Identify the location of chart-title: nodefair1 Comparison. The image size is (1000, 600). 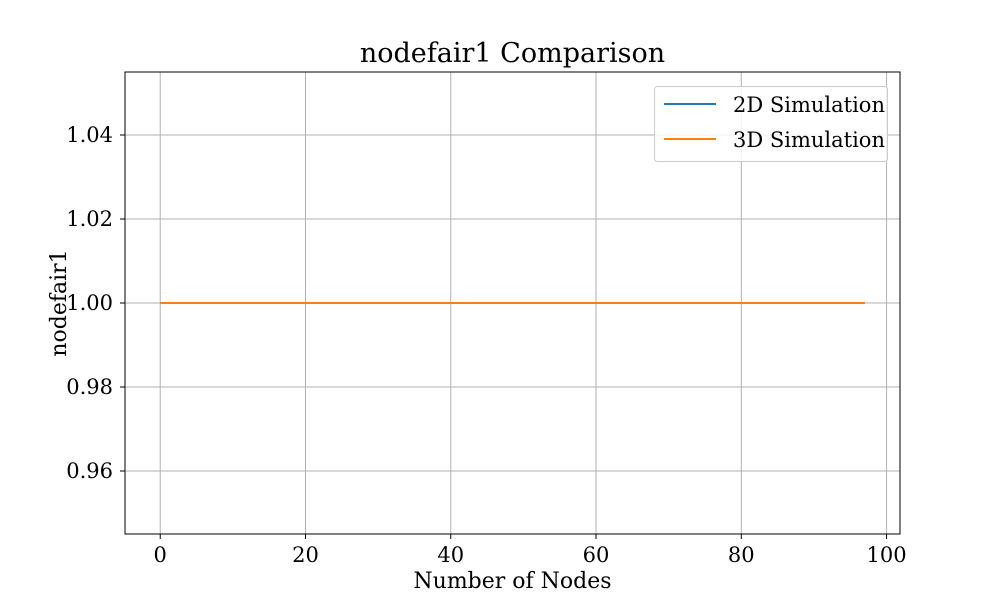
(512, 53).